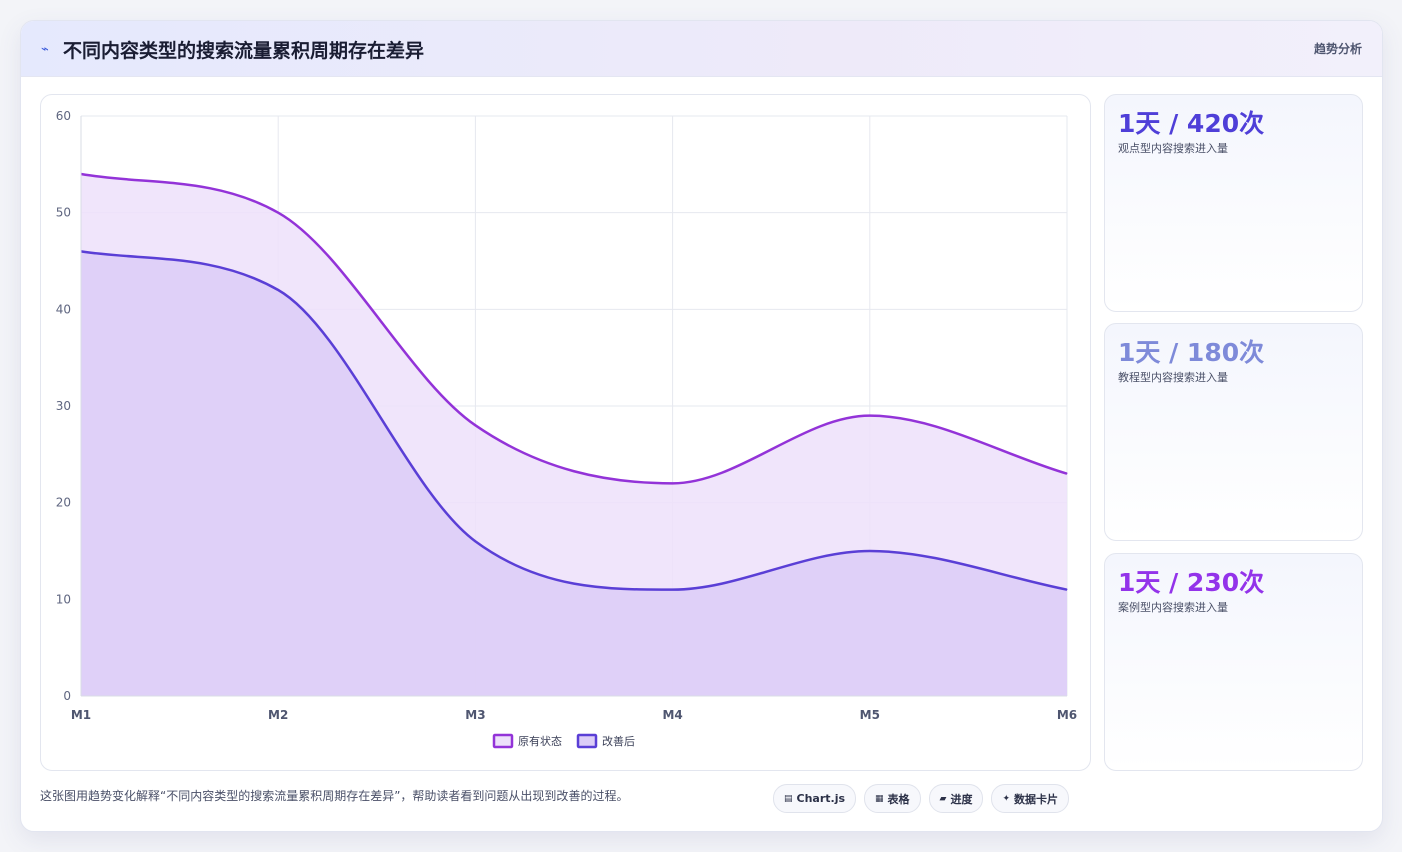 The width and height of the screenshot is (1402, 852). Describe the element at coordinates (1173, 607) in the screenshot. I see `stat-label: 案例型内容搜索进入量` at that location.